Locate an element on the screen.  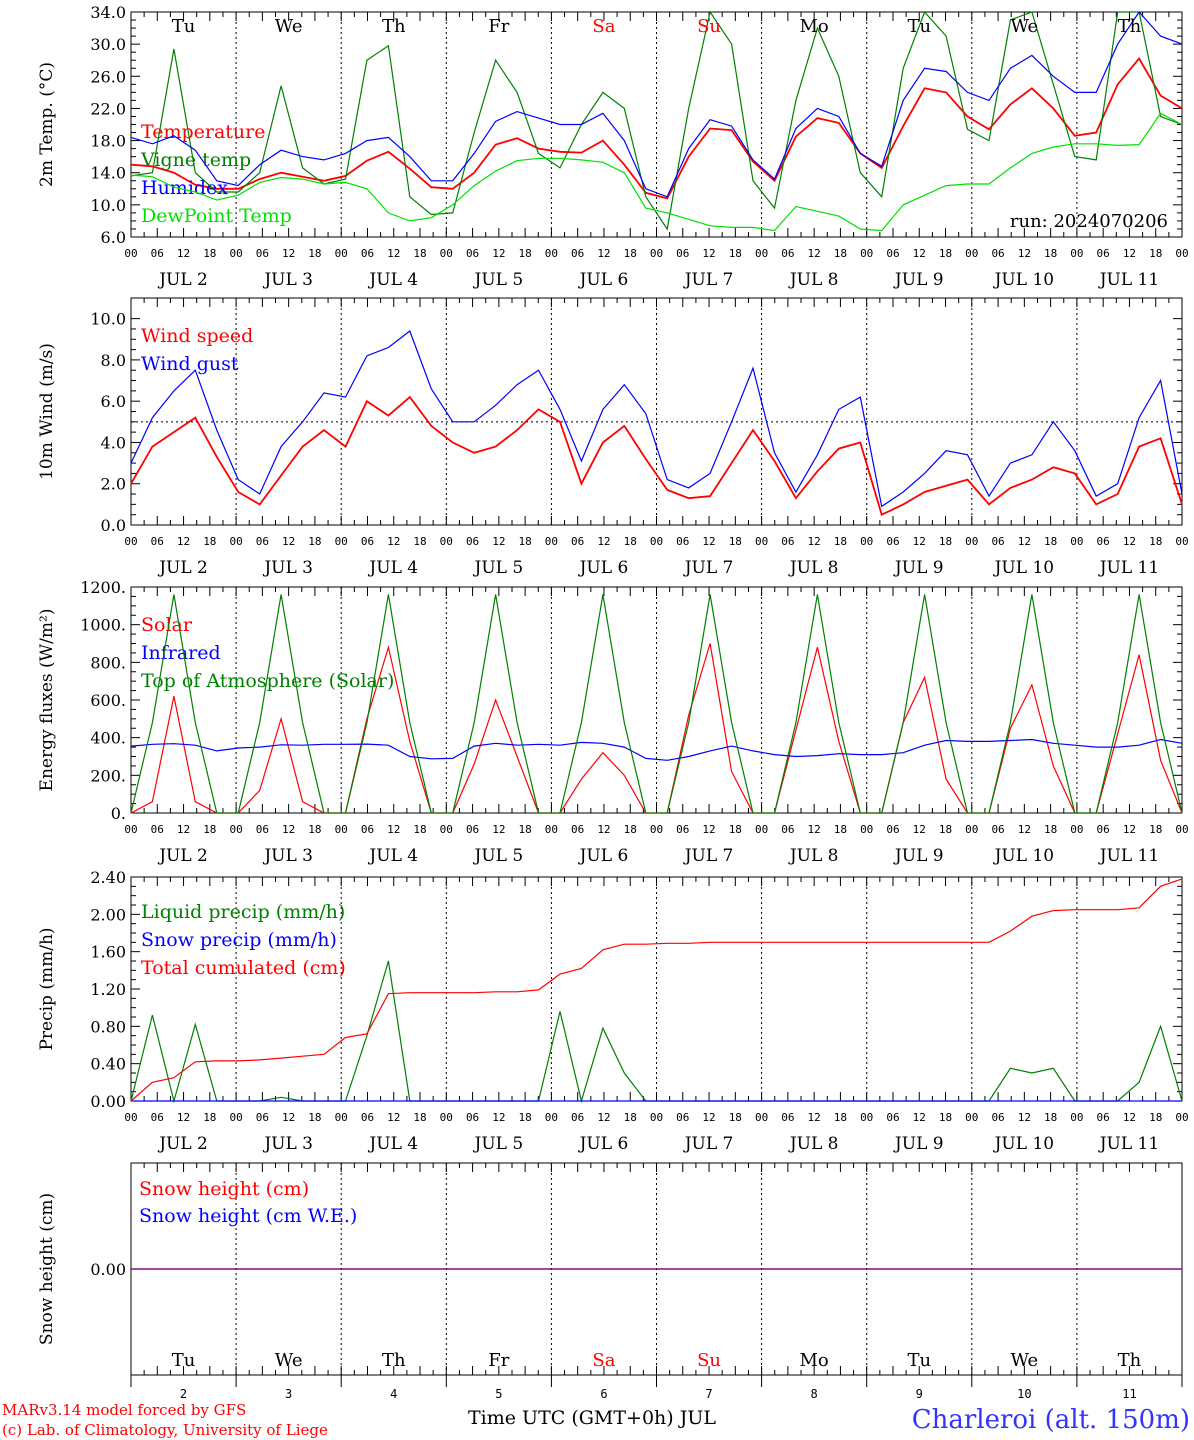
weekday-label-bottom: We is located at coordinates (1025, 1360).